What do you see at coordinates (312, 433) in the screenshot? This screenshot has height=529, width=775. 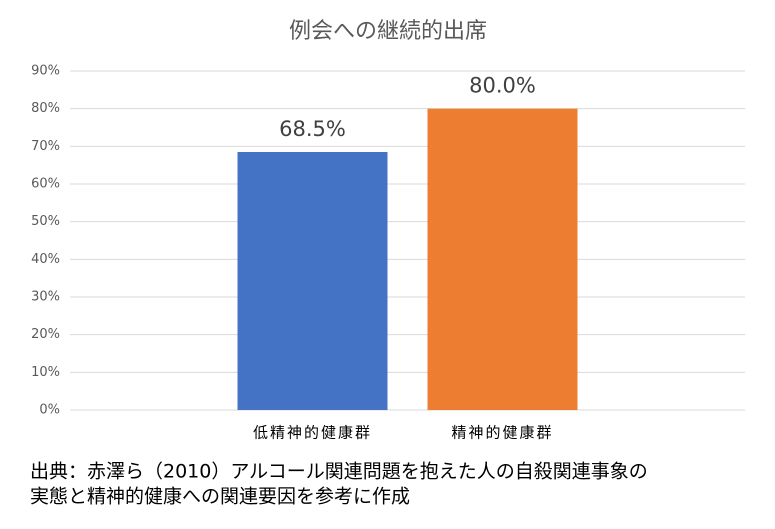 I see `x-tick-label: 低精神的健康群` at bounding box center [312, 433].